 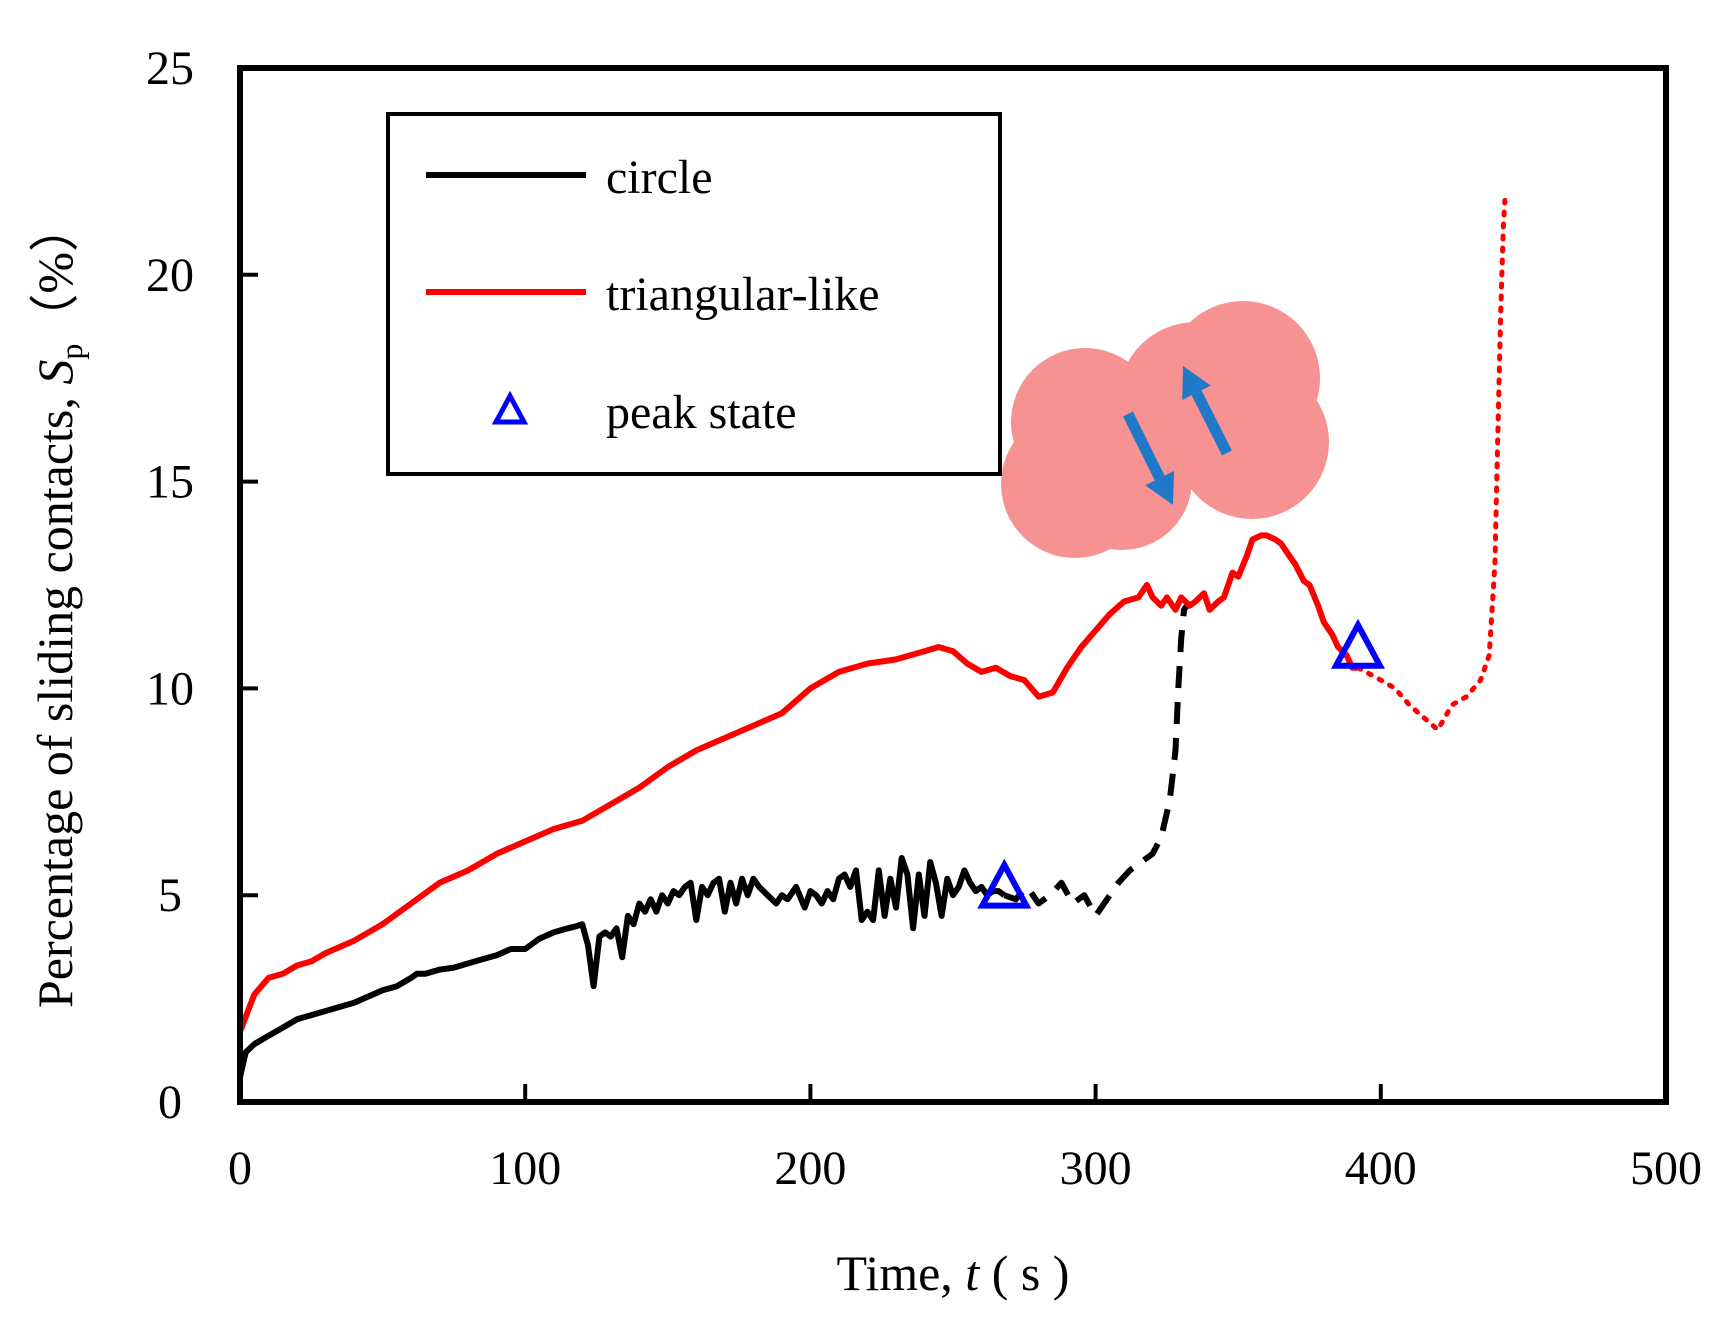 I want to click on x-tick-label-0: 0, so click(x=240, y=1168).